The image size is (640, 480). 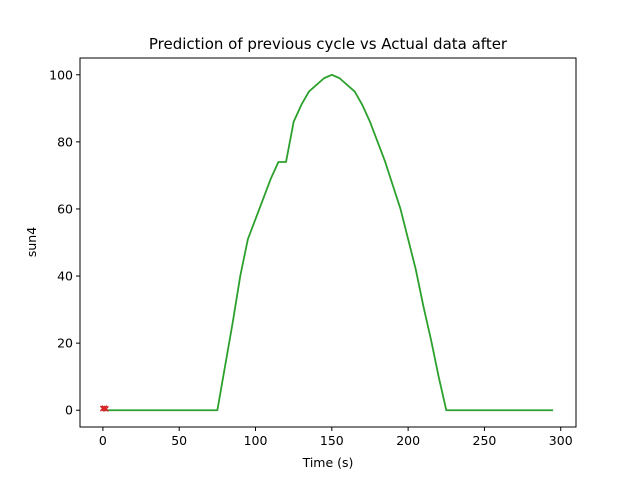 I want to click on x-axis-ticks: 0 50 100 150 200 250 300, so click(x=336, y=437).